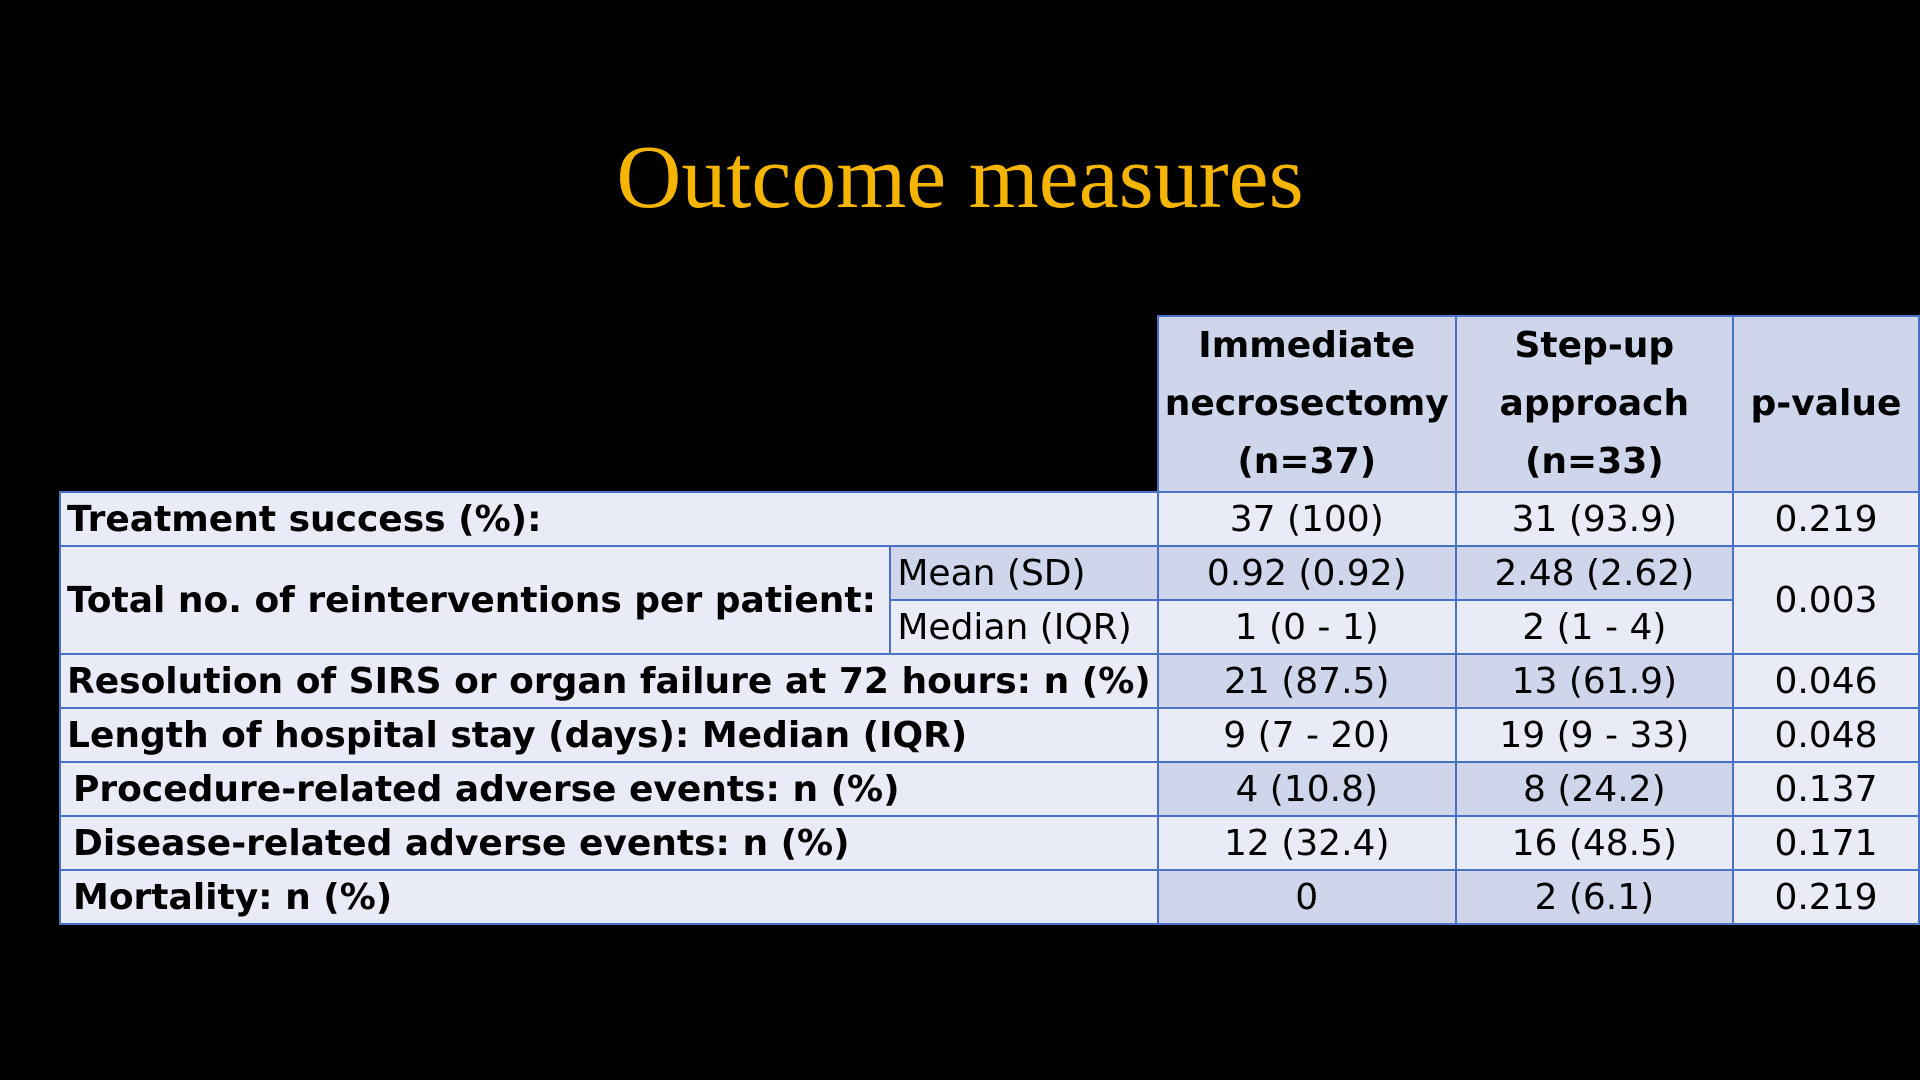  What do you see at coordinates (609, 404) in the screenshot?
I see `header-blank` at bounding box center [609, 404].